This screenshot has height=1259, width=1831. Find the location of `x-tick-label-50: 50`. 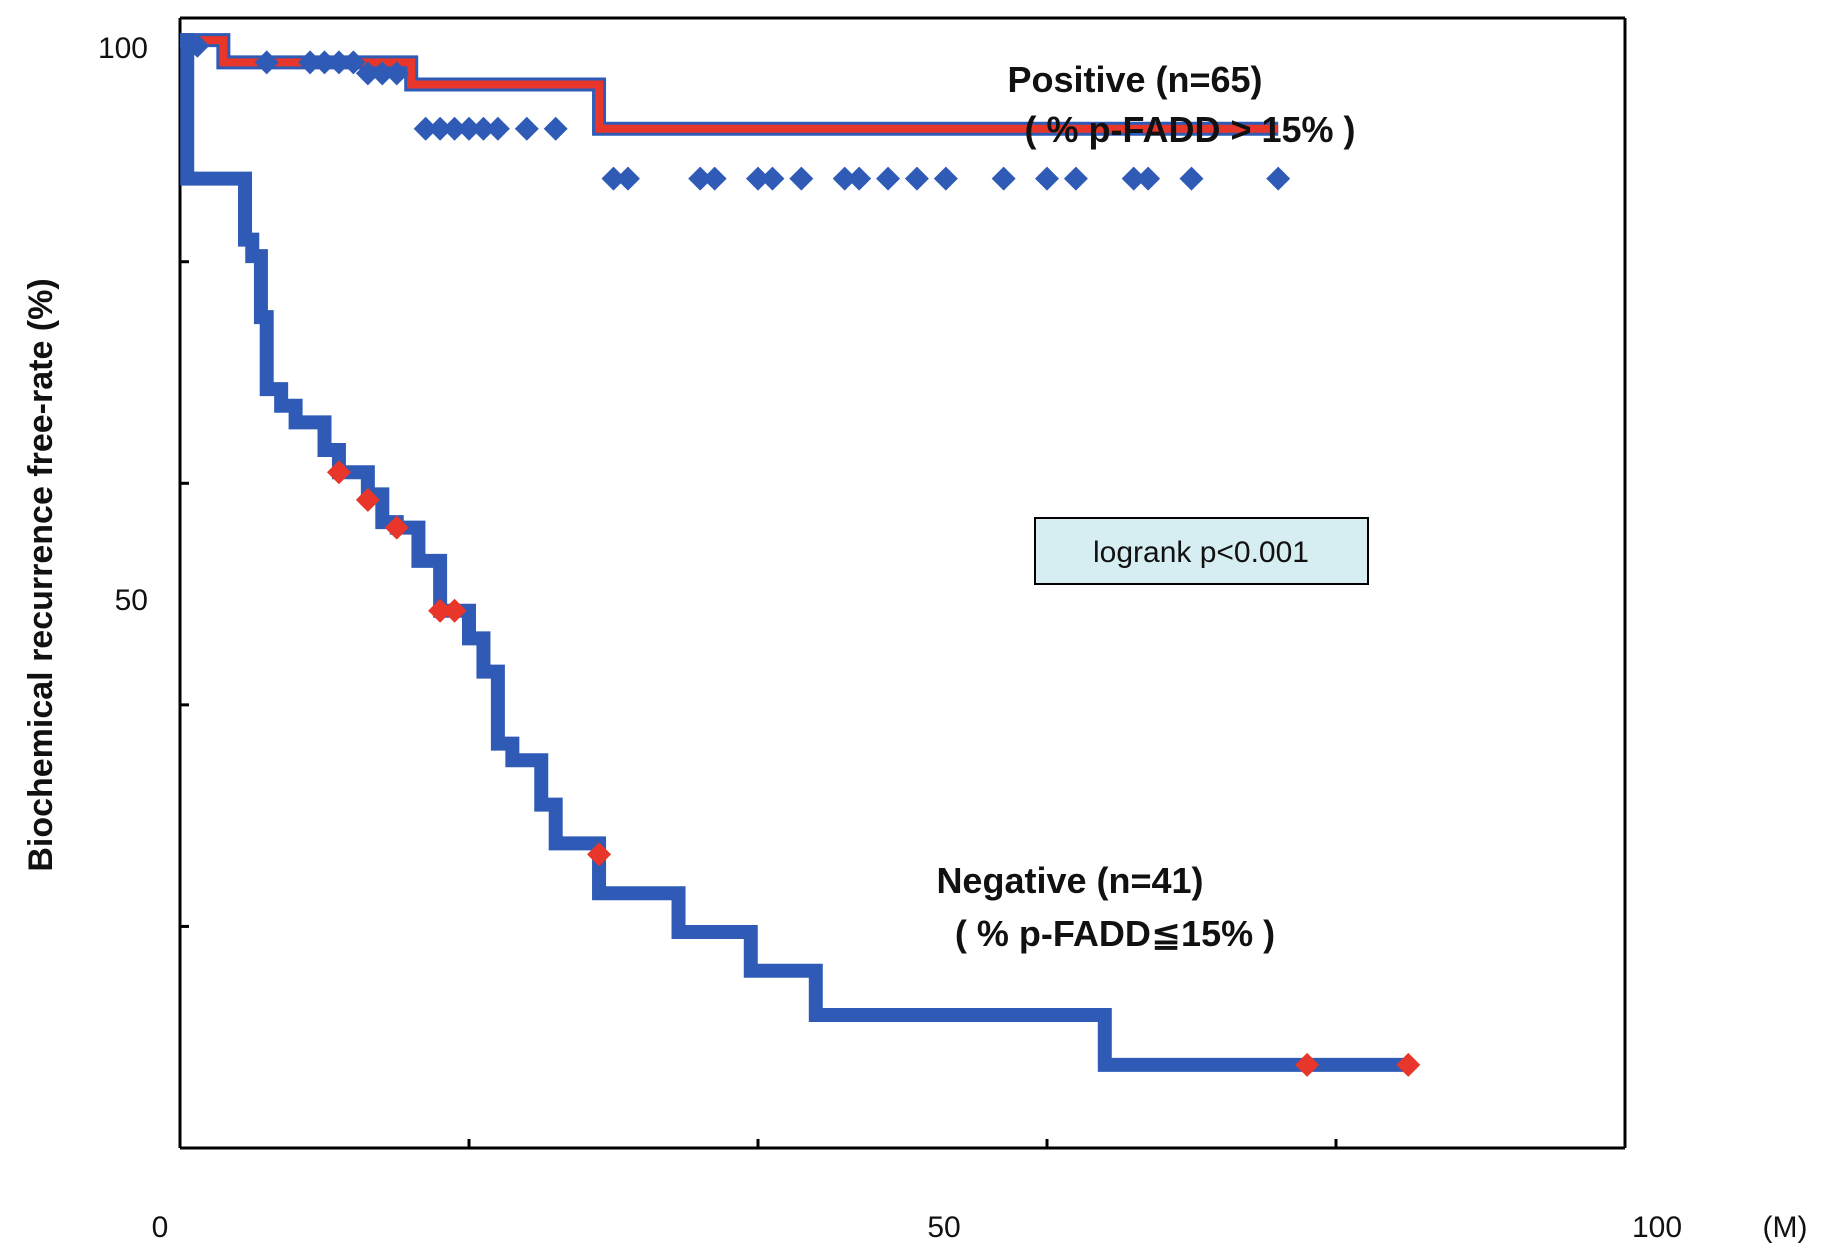

x-tick-label-50: 50 is located at coordinates (943, 1227).